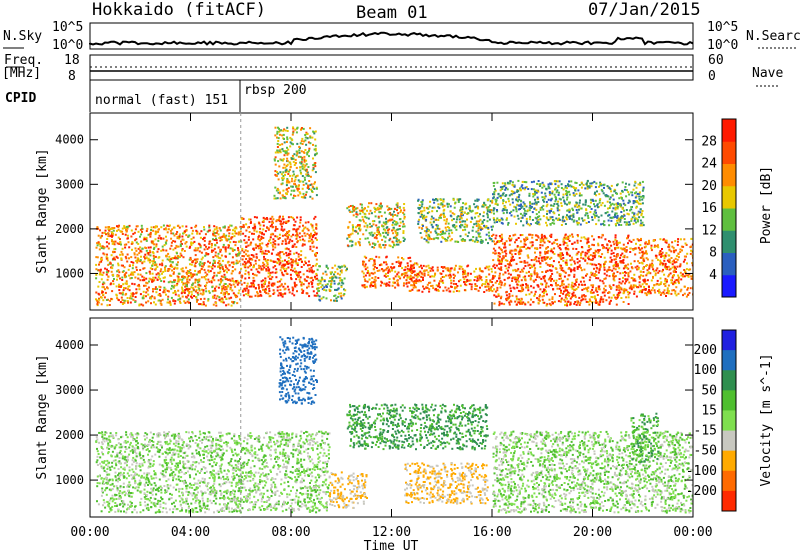 The height and width of the screenshot is (554, 800). Describe the element at coordinates (332, 283) in the screenshot. I see `scatter-region` at that location.